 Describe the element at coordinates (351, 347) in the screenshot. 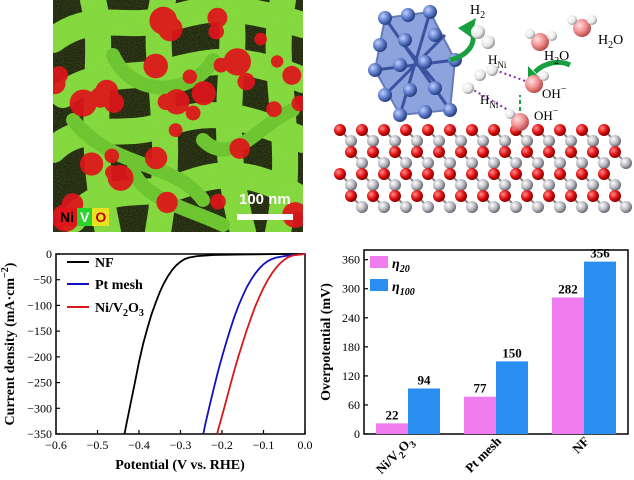

I see `bar-y-tick-label: 180` at that location.